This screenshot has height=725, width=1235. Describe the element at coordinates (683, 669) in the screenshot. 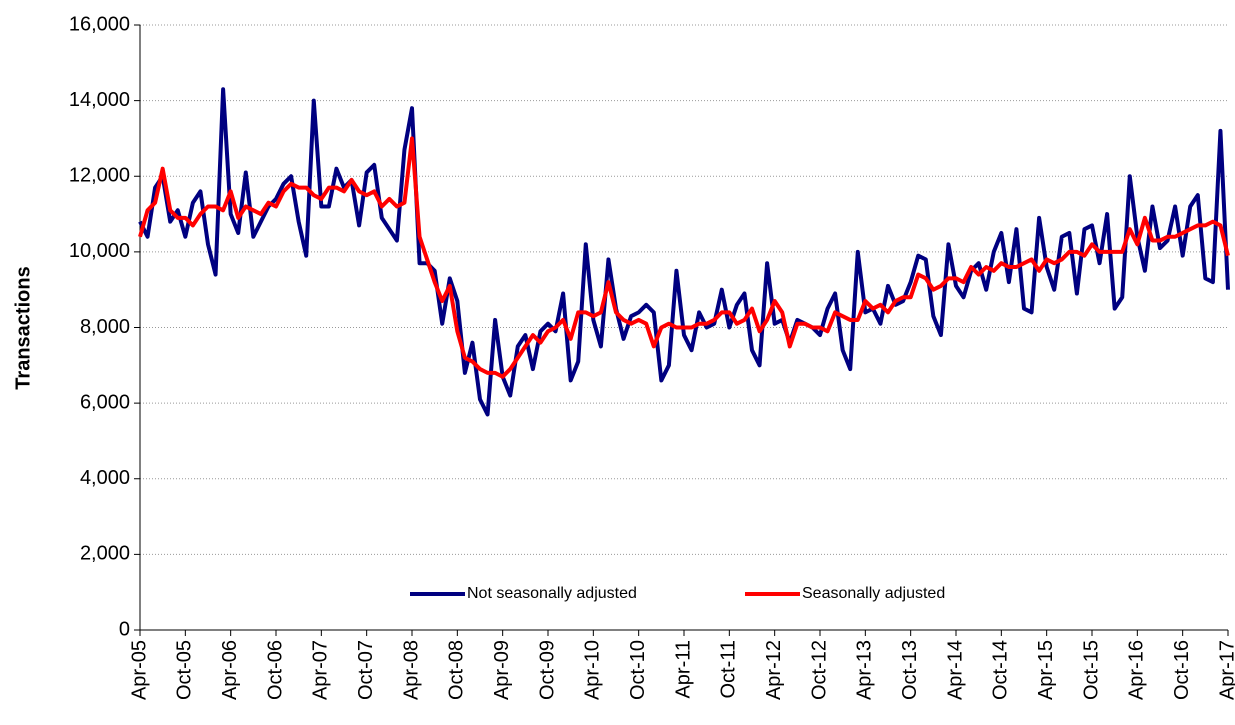

I see `x-tick-label: Apr-11` at that location.